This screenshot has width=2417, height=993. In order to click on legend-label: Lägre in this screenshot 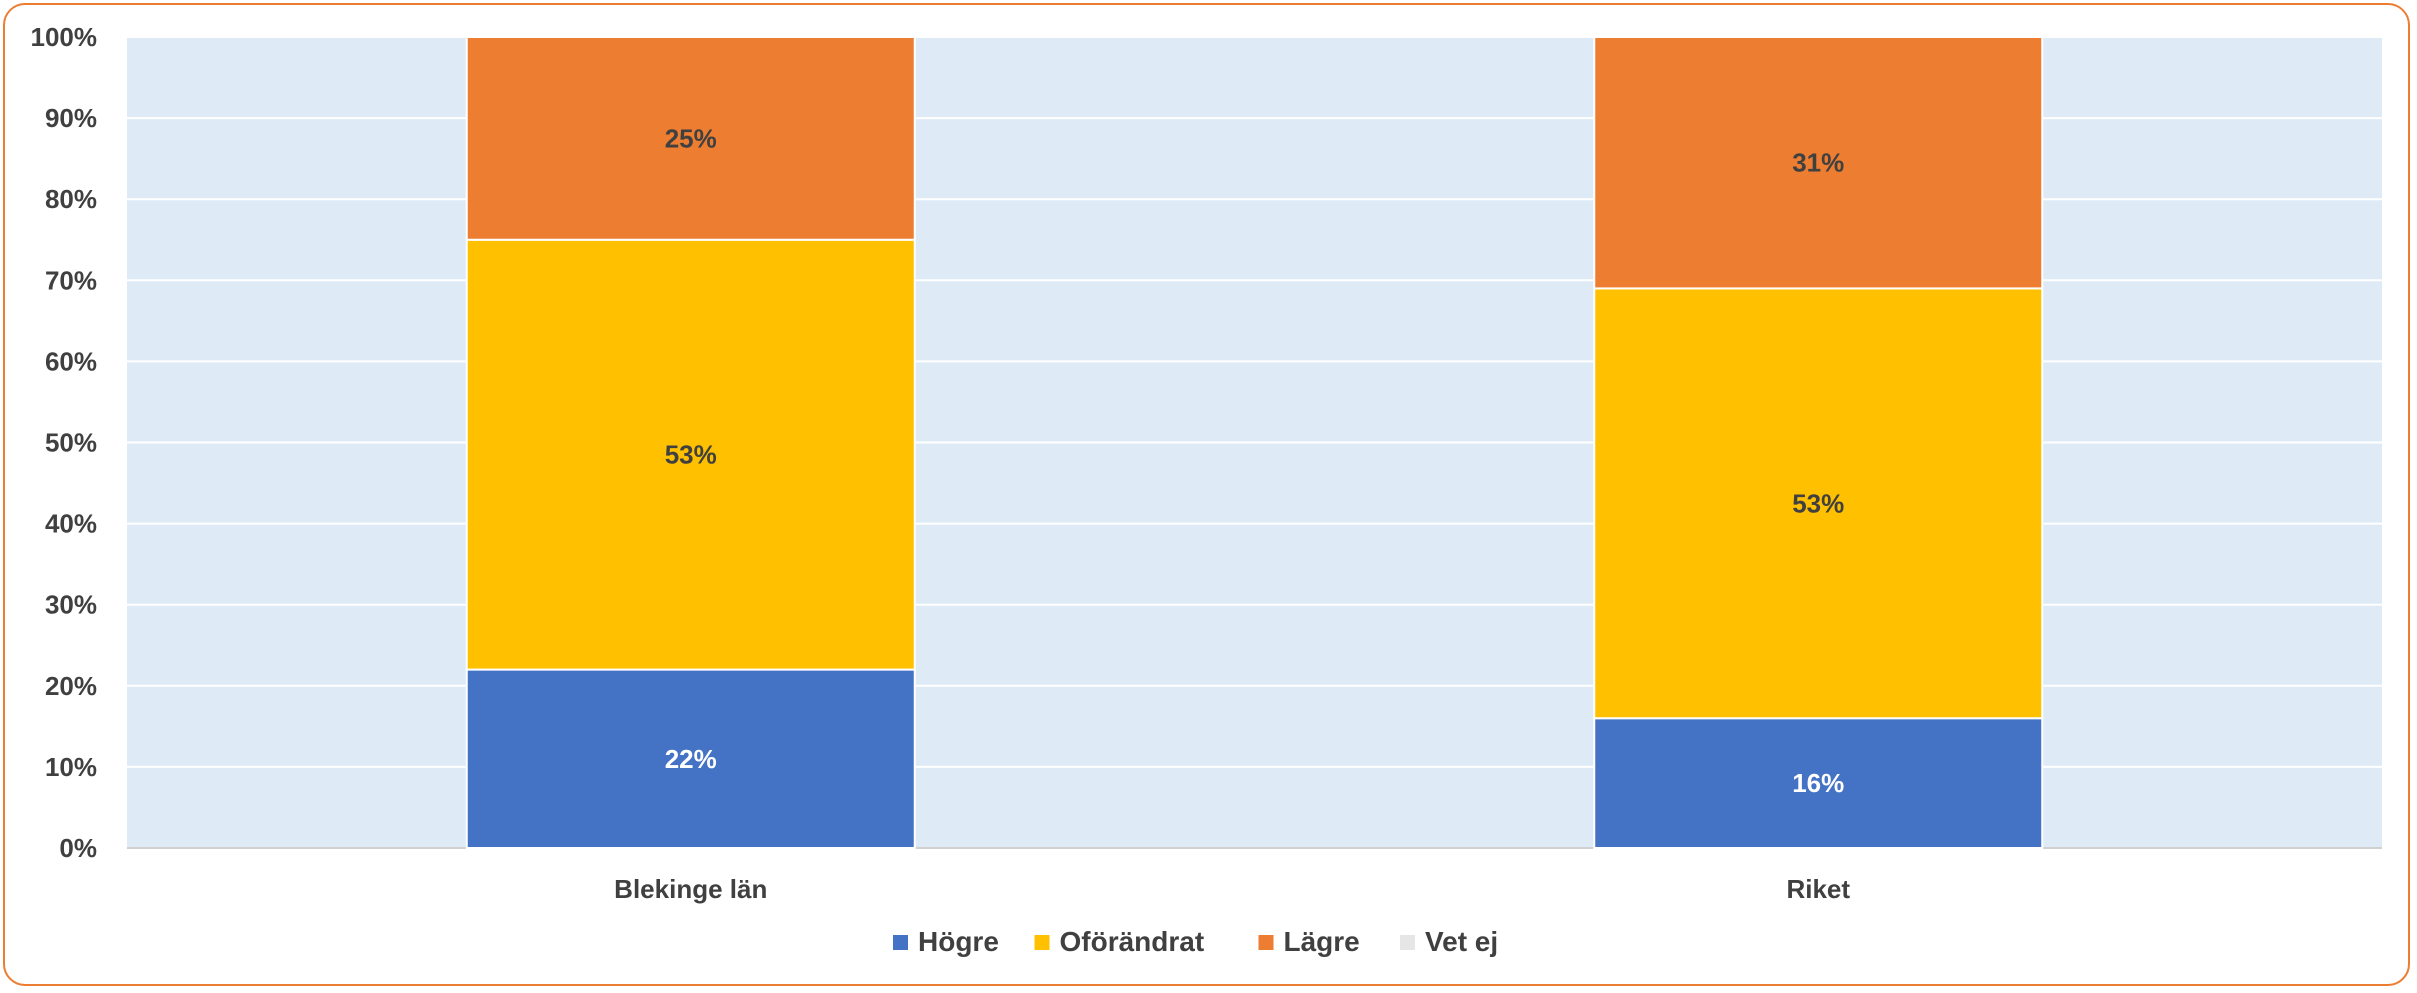, I will do `click(1322, 941)`.